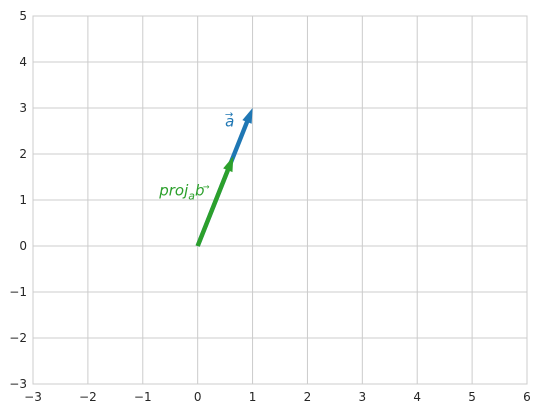  What do you see at coordinates (198, 397) in the screenshot?
I see `x-tick-label: 0` at bounding box center [198, 397].